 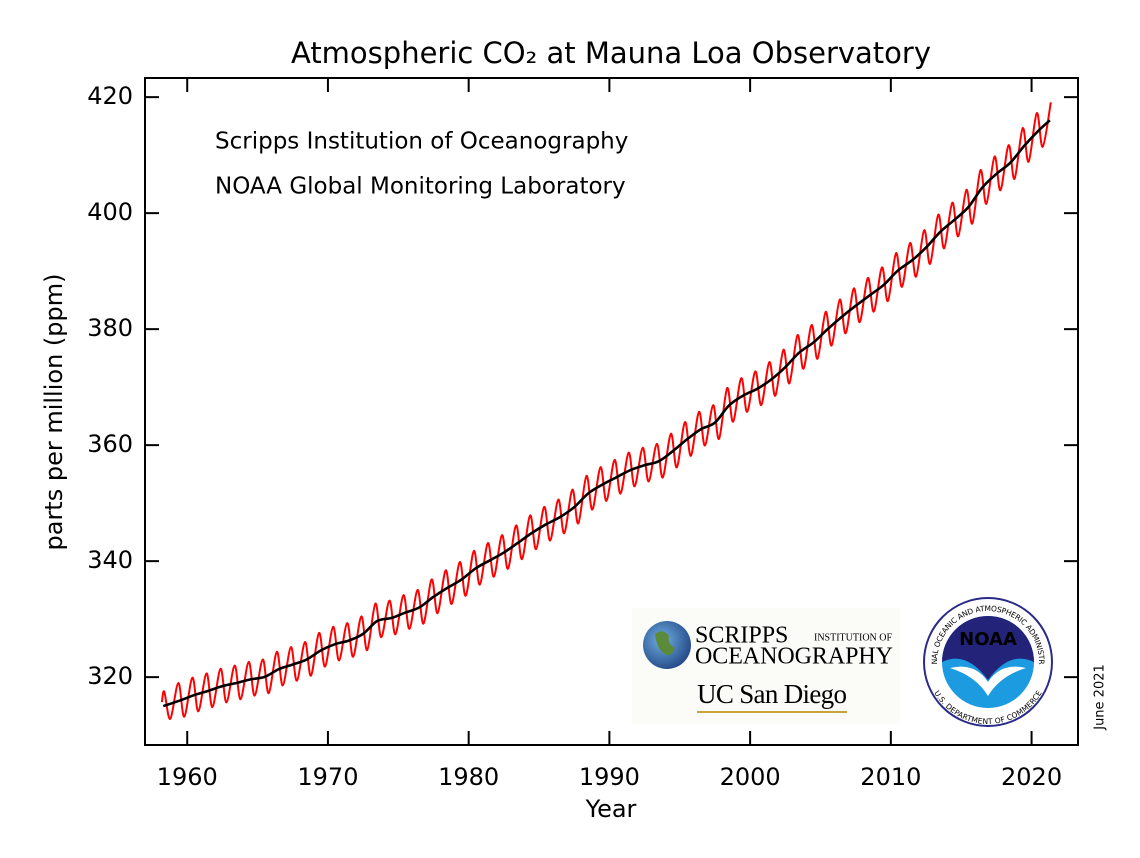 I want to click on x-tick-label: 1990, so click(x=609, y=777).